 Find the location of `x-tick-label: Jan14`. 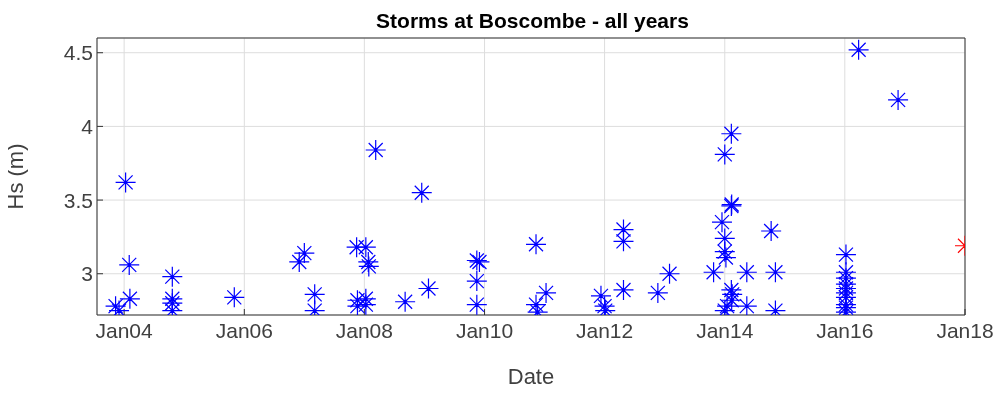

x-tick-label: Jan14 is located at coordinates (725, 330).